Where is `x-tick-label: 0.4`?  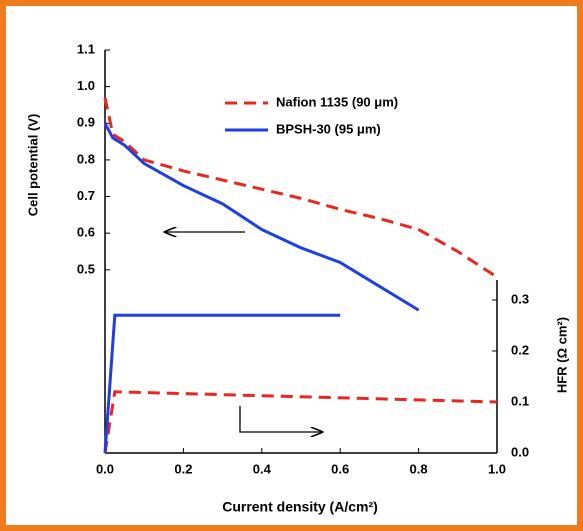
x-tick-label: 0.4 is located at coordinates (262, 468).